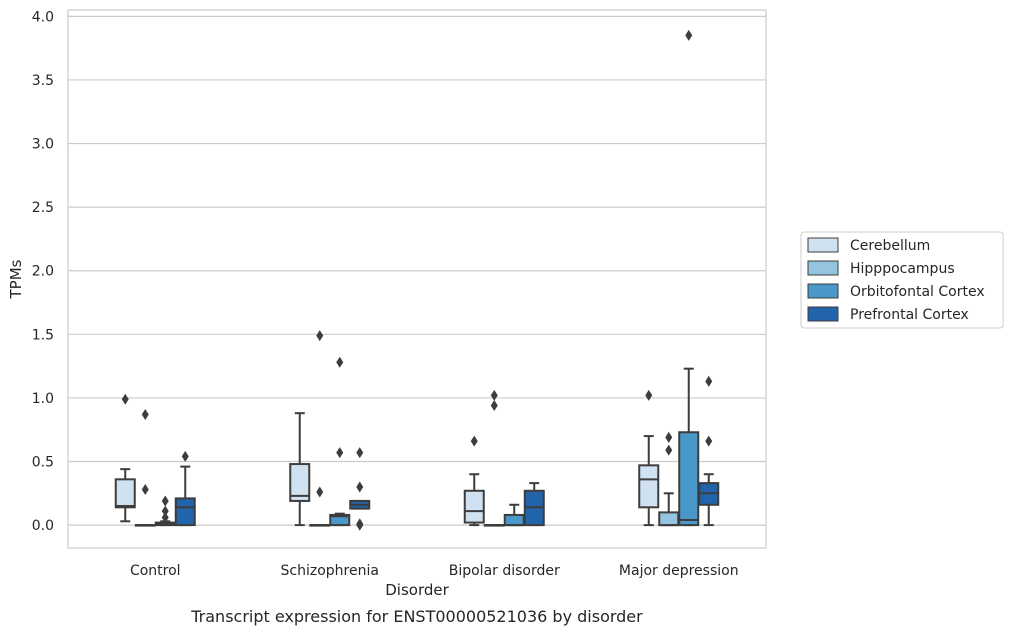 The height and width of the screenshot is (635, 1014). Describe the element at coordinates (43, 17) in the screenshot. I see `y-tick-label: 4.0` at that location.